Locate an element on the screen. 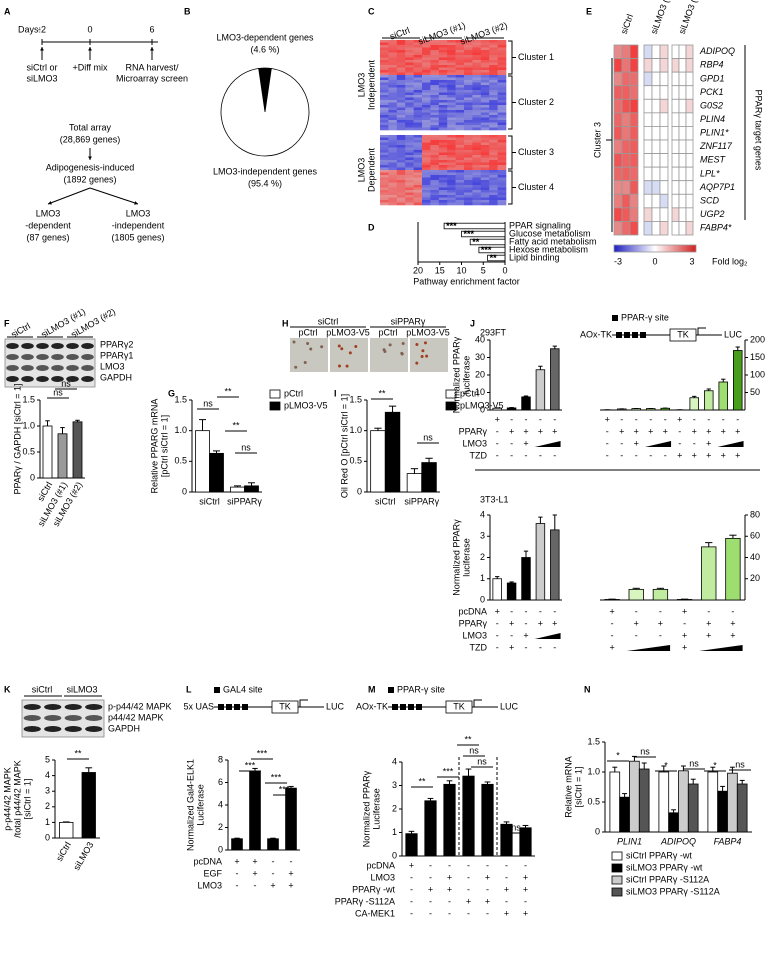  cluster-bracket is located at coordinates (510, 57).